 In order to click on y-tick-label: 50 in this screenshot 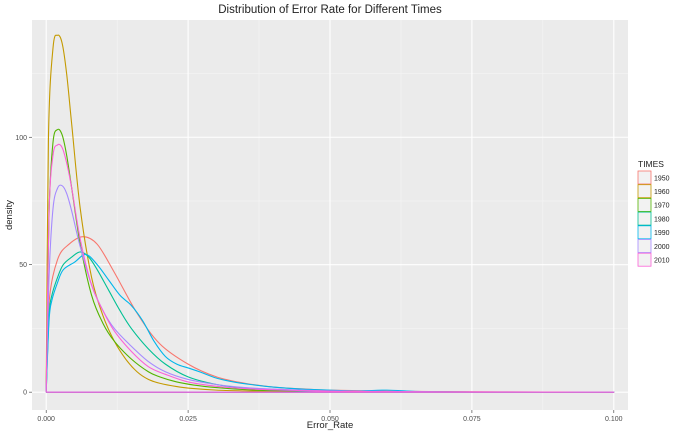, I will do `click(23, 265)`.